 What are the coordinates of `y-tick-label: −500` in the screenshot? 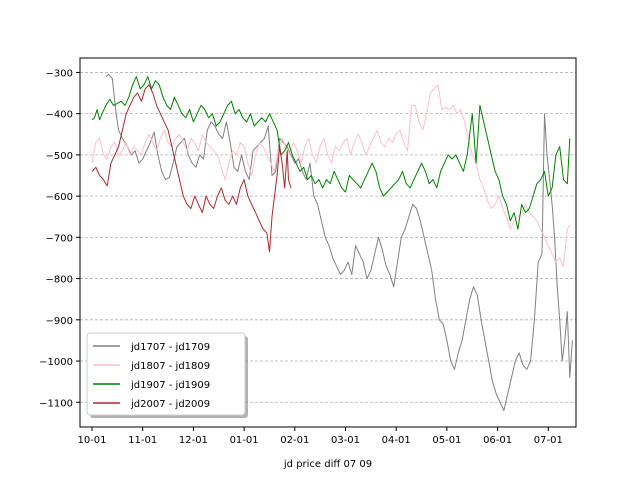 It's located at (59, 156).